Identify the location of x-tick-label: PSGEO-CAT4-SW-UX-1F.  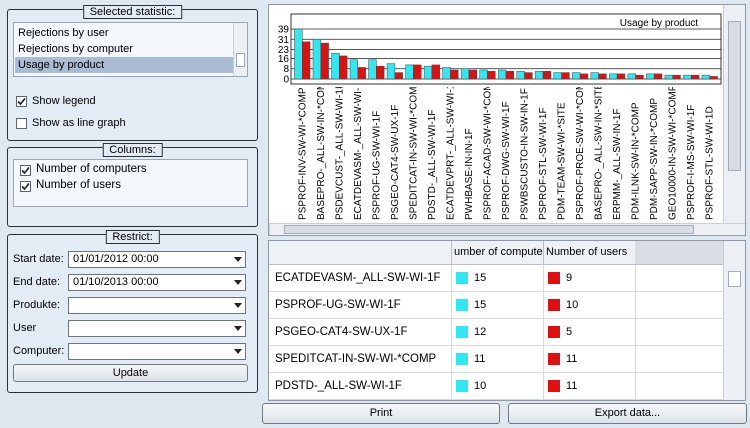
(395, 162).